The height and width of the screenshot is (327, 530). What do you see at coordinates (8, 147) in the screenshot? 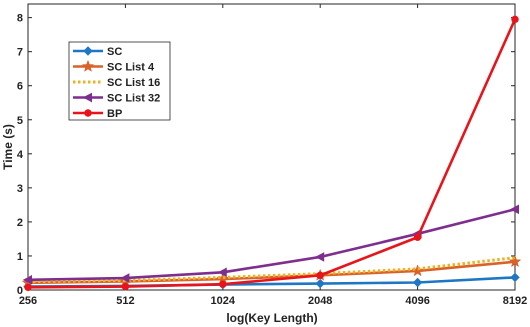
I see `y-axis-label: Time (s)` at bounding box center [8, 147].